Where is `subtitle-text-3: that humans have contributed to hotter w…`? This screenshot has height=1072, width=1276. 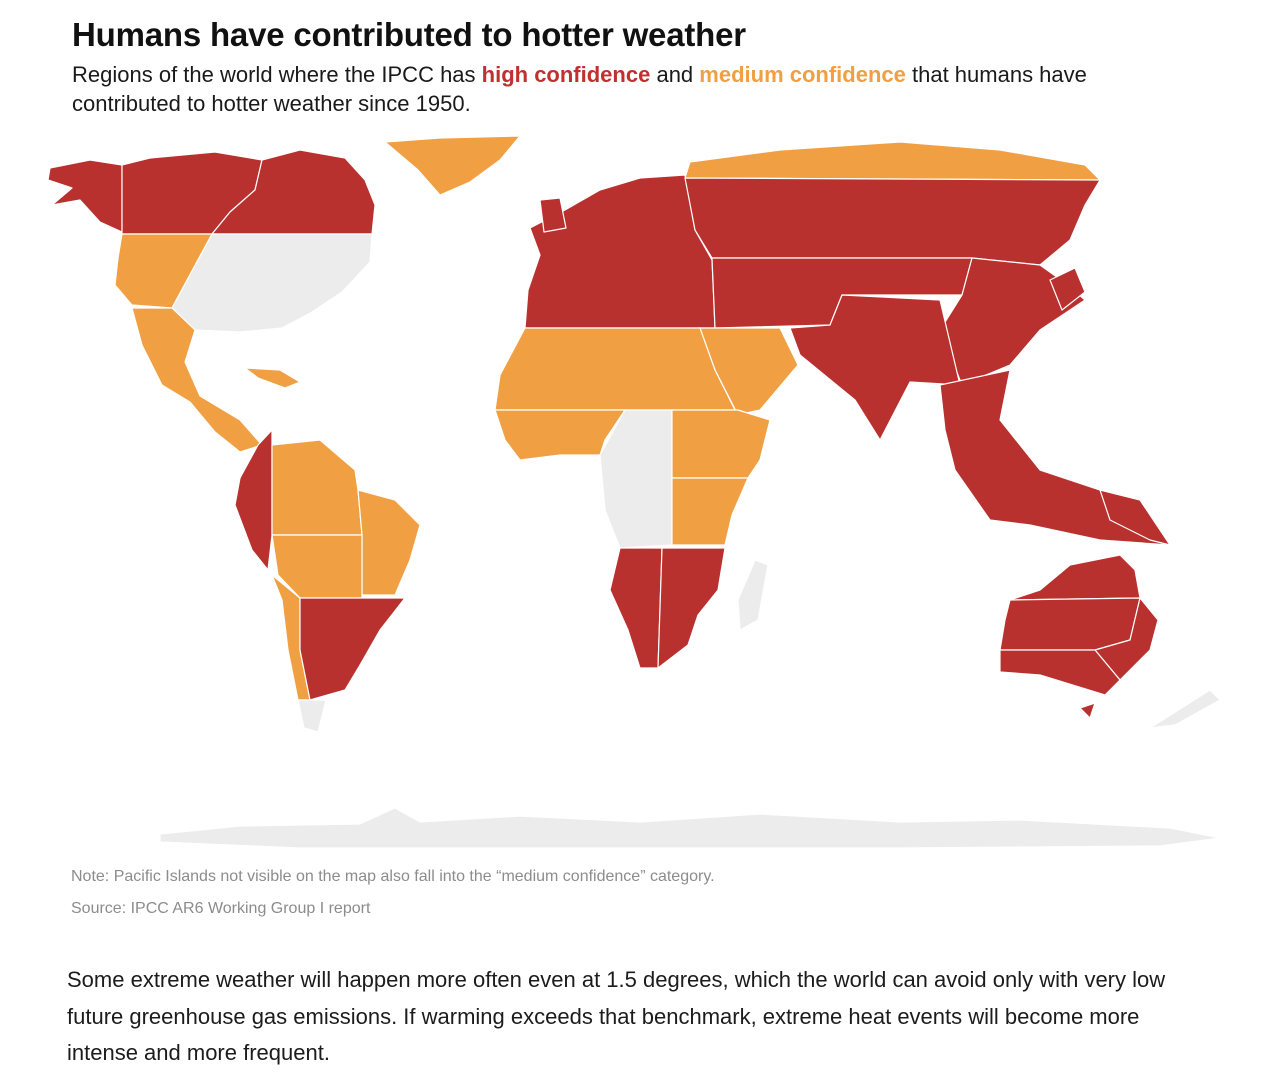 subtitle-text-3: that humans have contributed to hotter w… is located at coordinates (579, 89).